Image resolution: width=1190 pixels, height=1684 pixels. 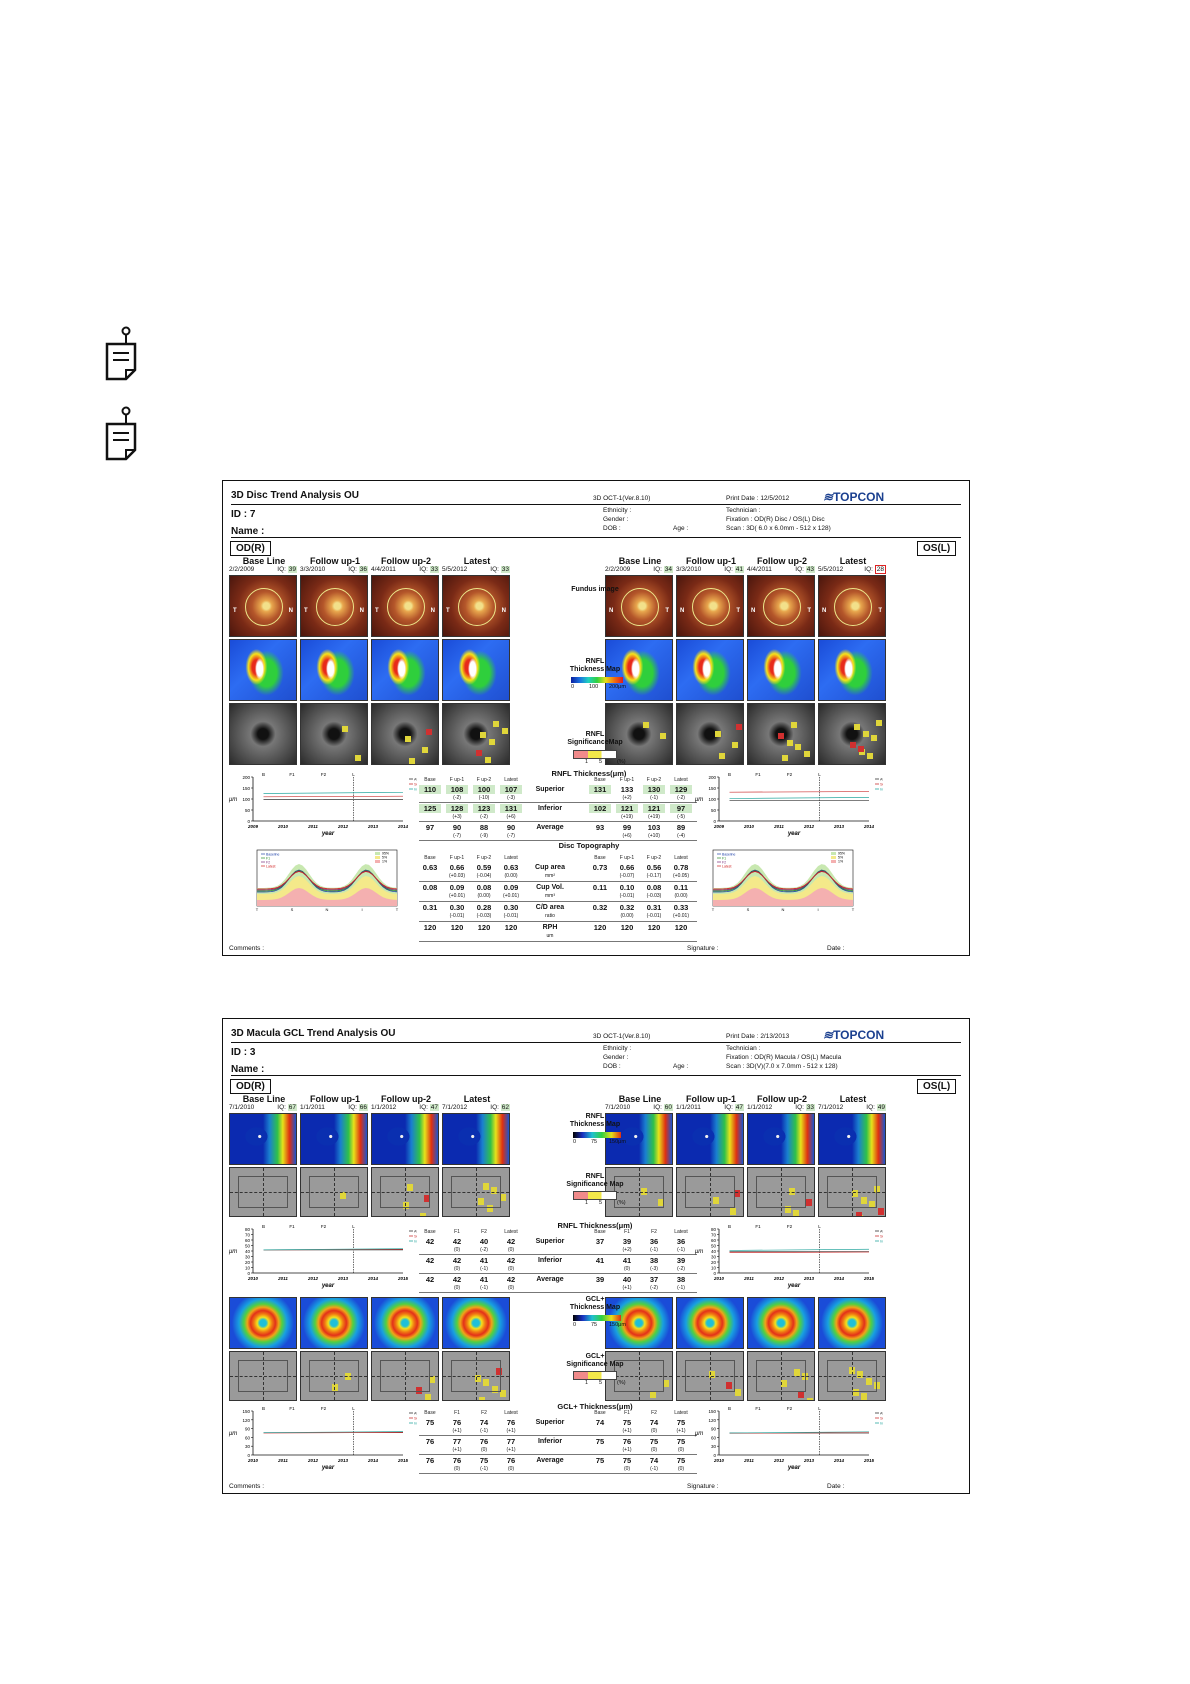 What do you see at coordinates (484, 1288) in the screenshot?
I see `od-change: (-1)` at bounding box center [484, 1288].